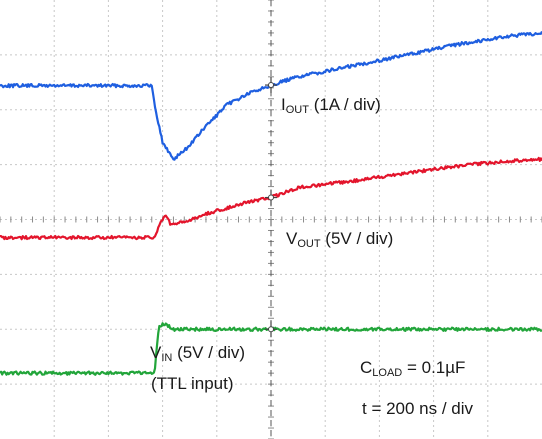 Image resolution: width=542 pixels, height=439 pixels. Describe the element at coordinates (271, 197) in the screenshot. I see `vout-cursor-marker-dot` at that location.